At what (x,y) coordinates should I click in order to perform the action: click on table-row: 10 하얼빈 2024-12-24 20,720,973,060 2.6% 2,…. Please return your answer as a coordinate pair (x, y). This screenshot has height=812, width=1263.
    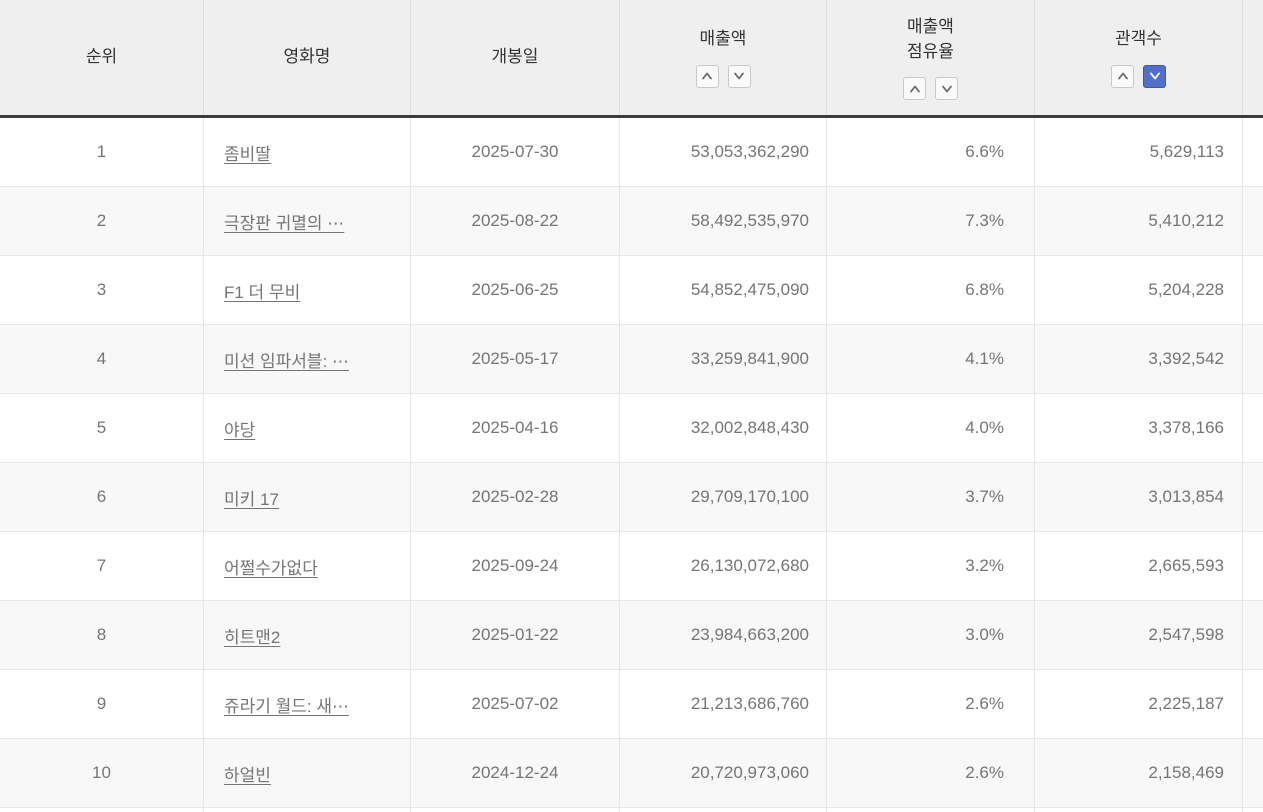
    Looking at the image, I should click on (631, 773).